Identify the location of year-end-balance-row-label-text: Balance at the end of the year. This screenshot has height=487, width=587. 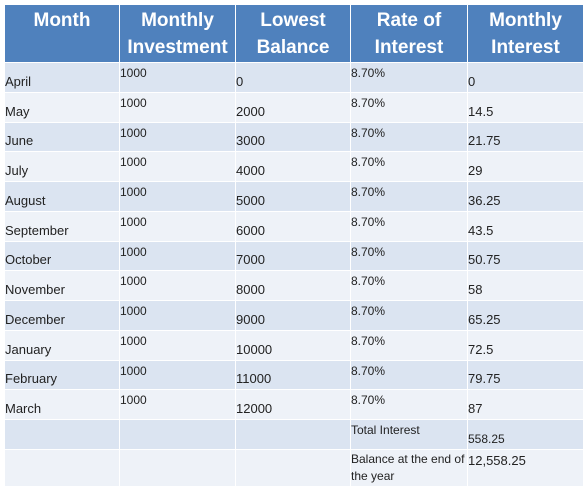
(408, 467).